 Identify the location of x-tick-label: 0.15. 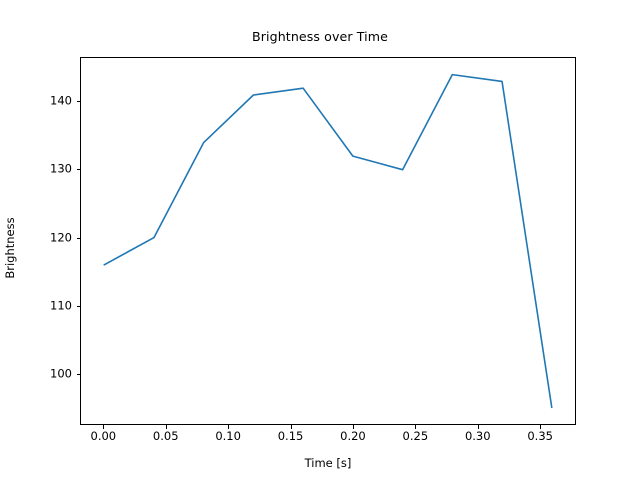
(290, 436).